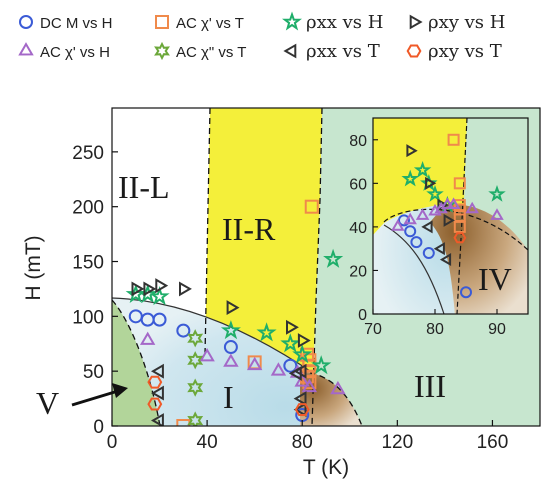 The height and width of the screenshot is (494, 553). I want to click on x-tick-label: 120, so click(397, 442).